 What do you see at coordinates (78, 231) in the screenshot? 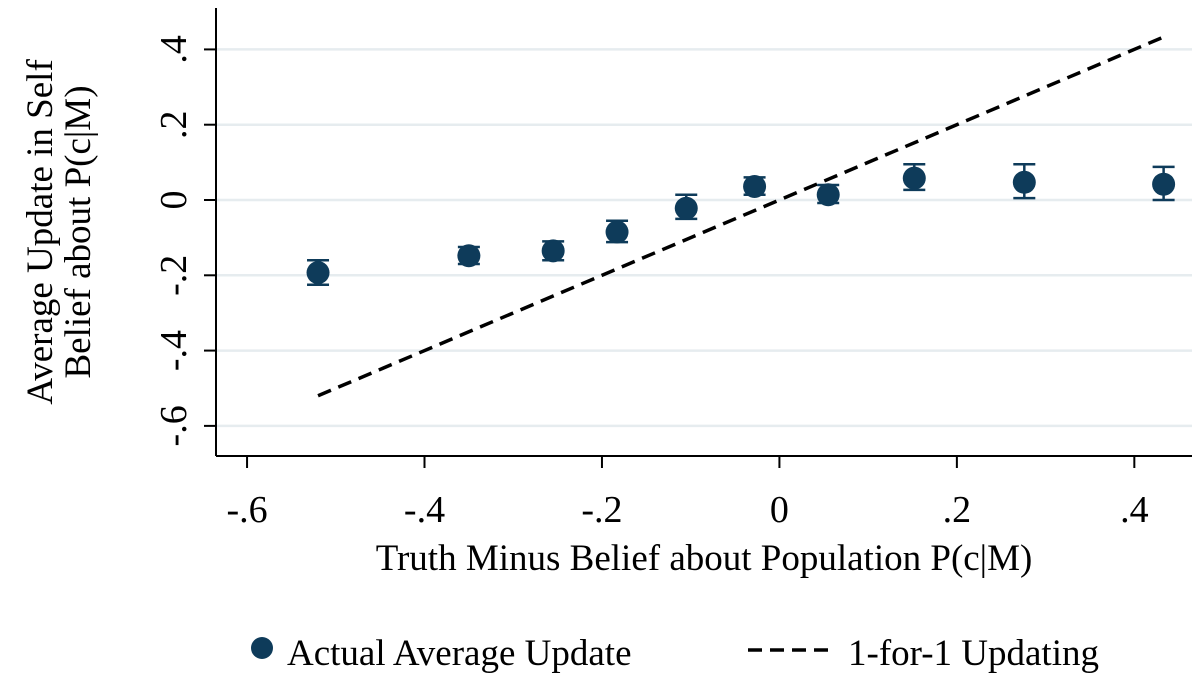
I see `y-axis-title-line-2: Belief about P(c|M)` at bounding box center [78, 231].